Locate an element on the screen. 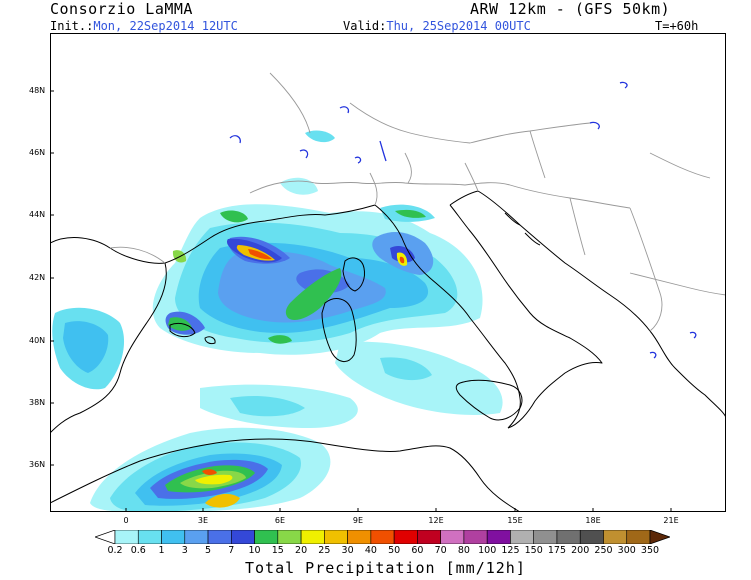 The image size is (751, 580). lon-label: 9E is located at coordinates (358, 520).